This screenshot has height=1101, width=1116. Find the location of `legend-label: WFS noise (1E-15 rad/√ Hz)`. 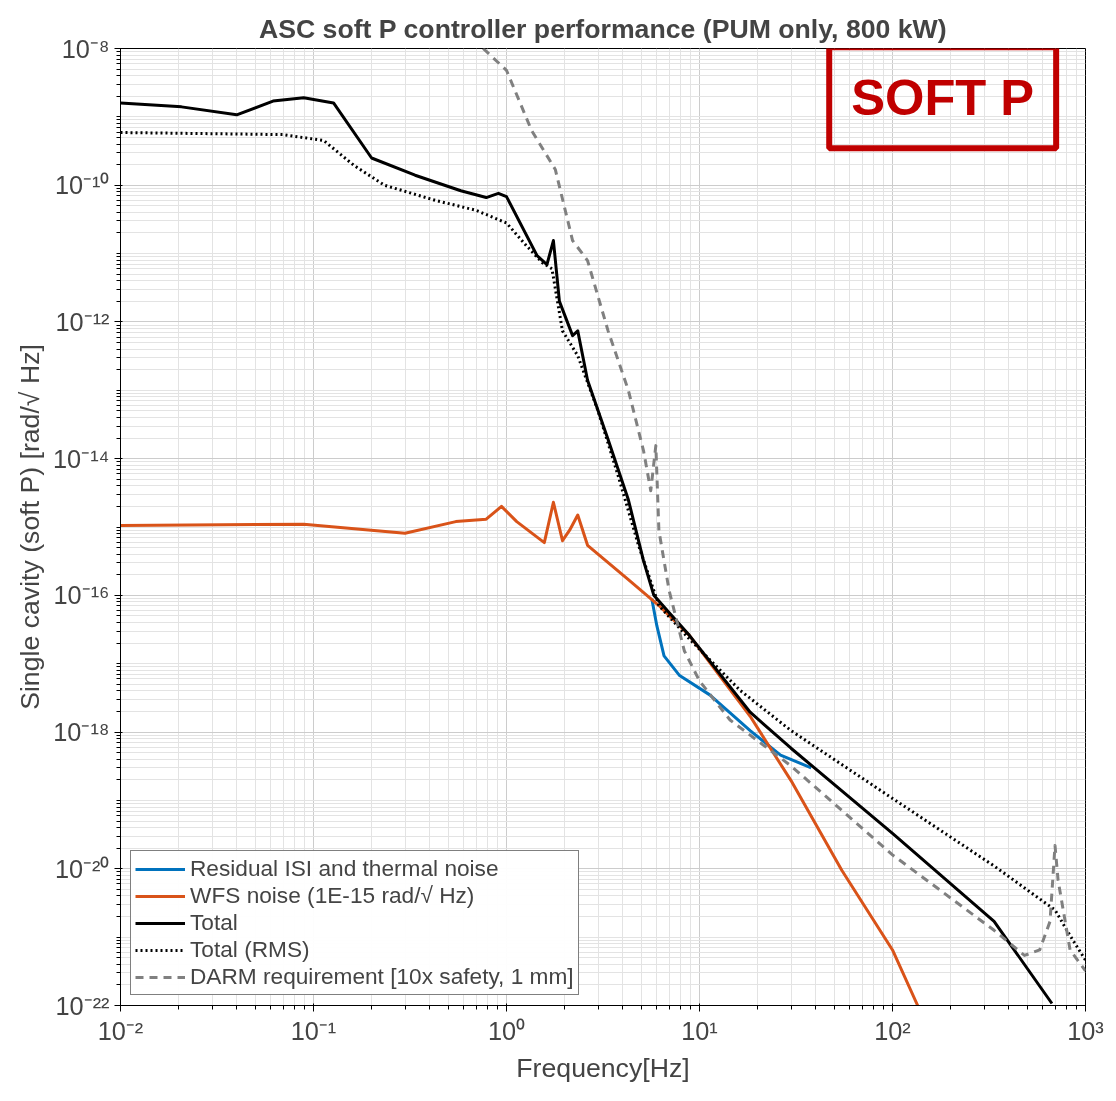

legend-label: WFS noise (1E-15 rad/√ Hz) is located at coordinates (332, 895).